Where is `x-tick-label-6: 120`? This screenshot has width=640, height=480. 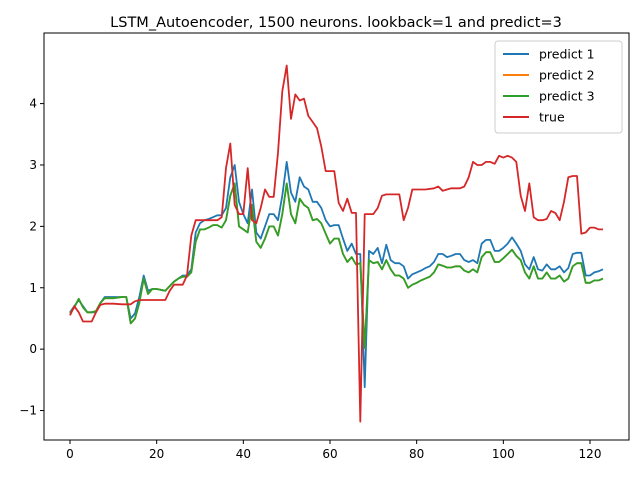
x-tick-label-6: 120 is located at coordinates (590, 454).